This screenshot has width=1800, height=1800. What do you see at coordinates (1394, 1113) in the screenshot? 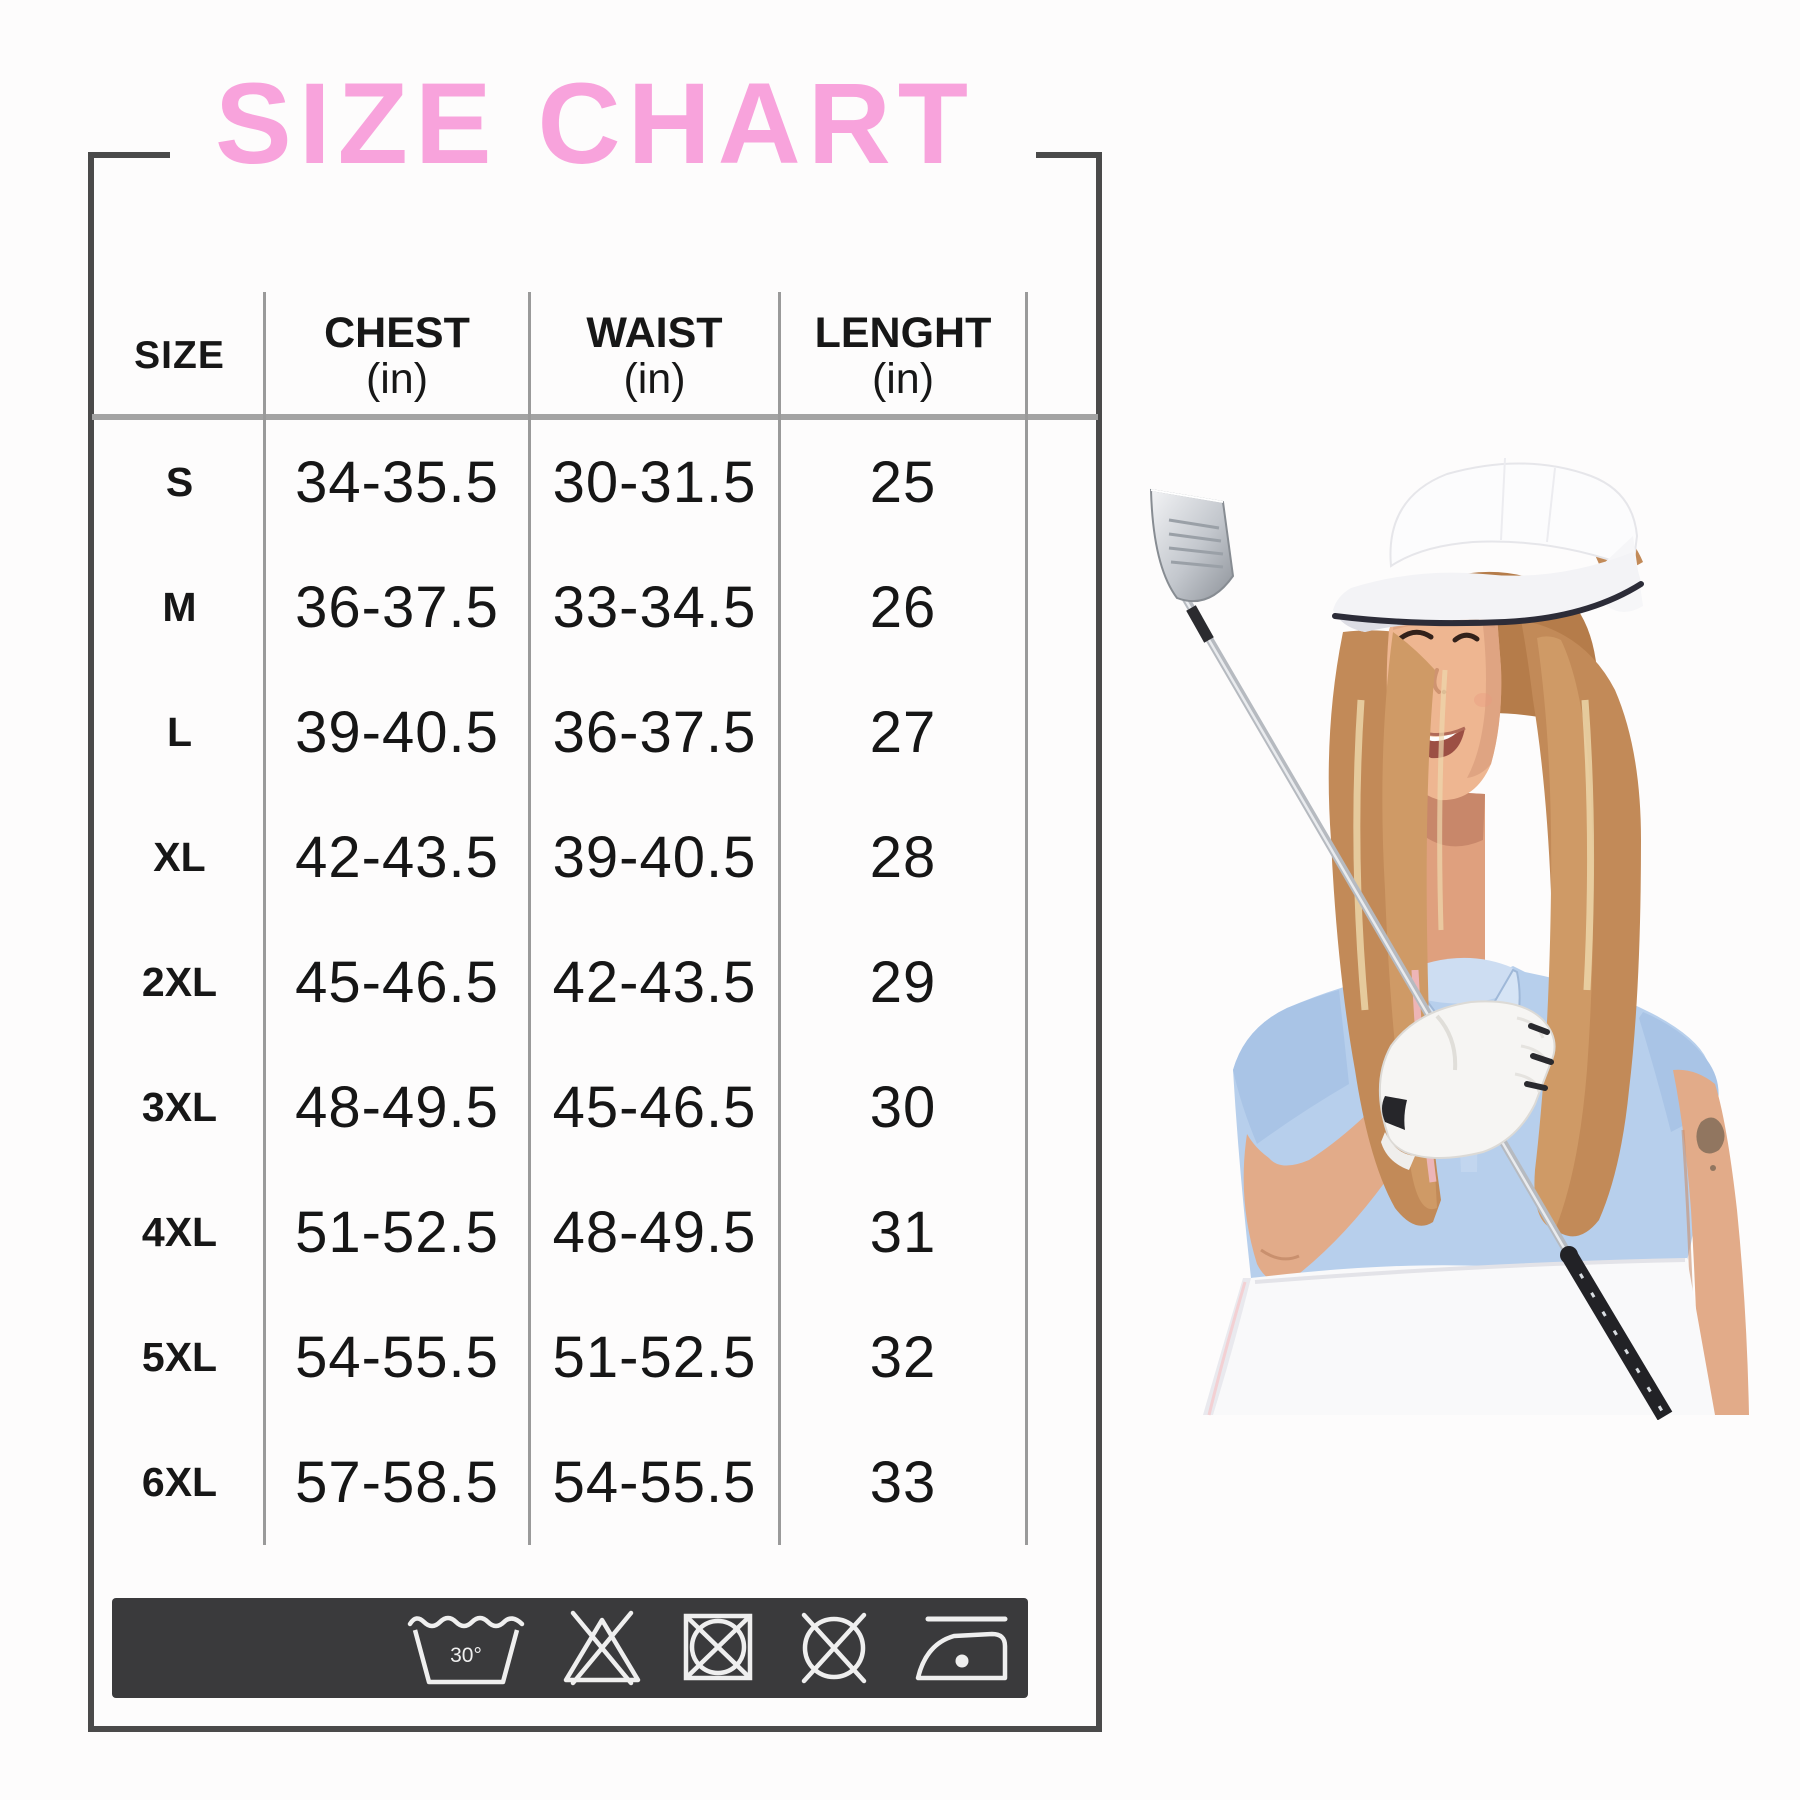
I see `glove-strap` at bounding box center [1394, 1113].